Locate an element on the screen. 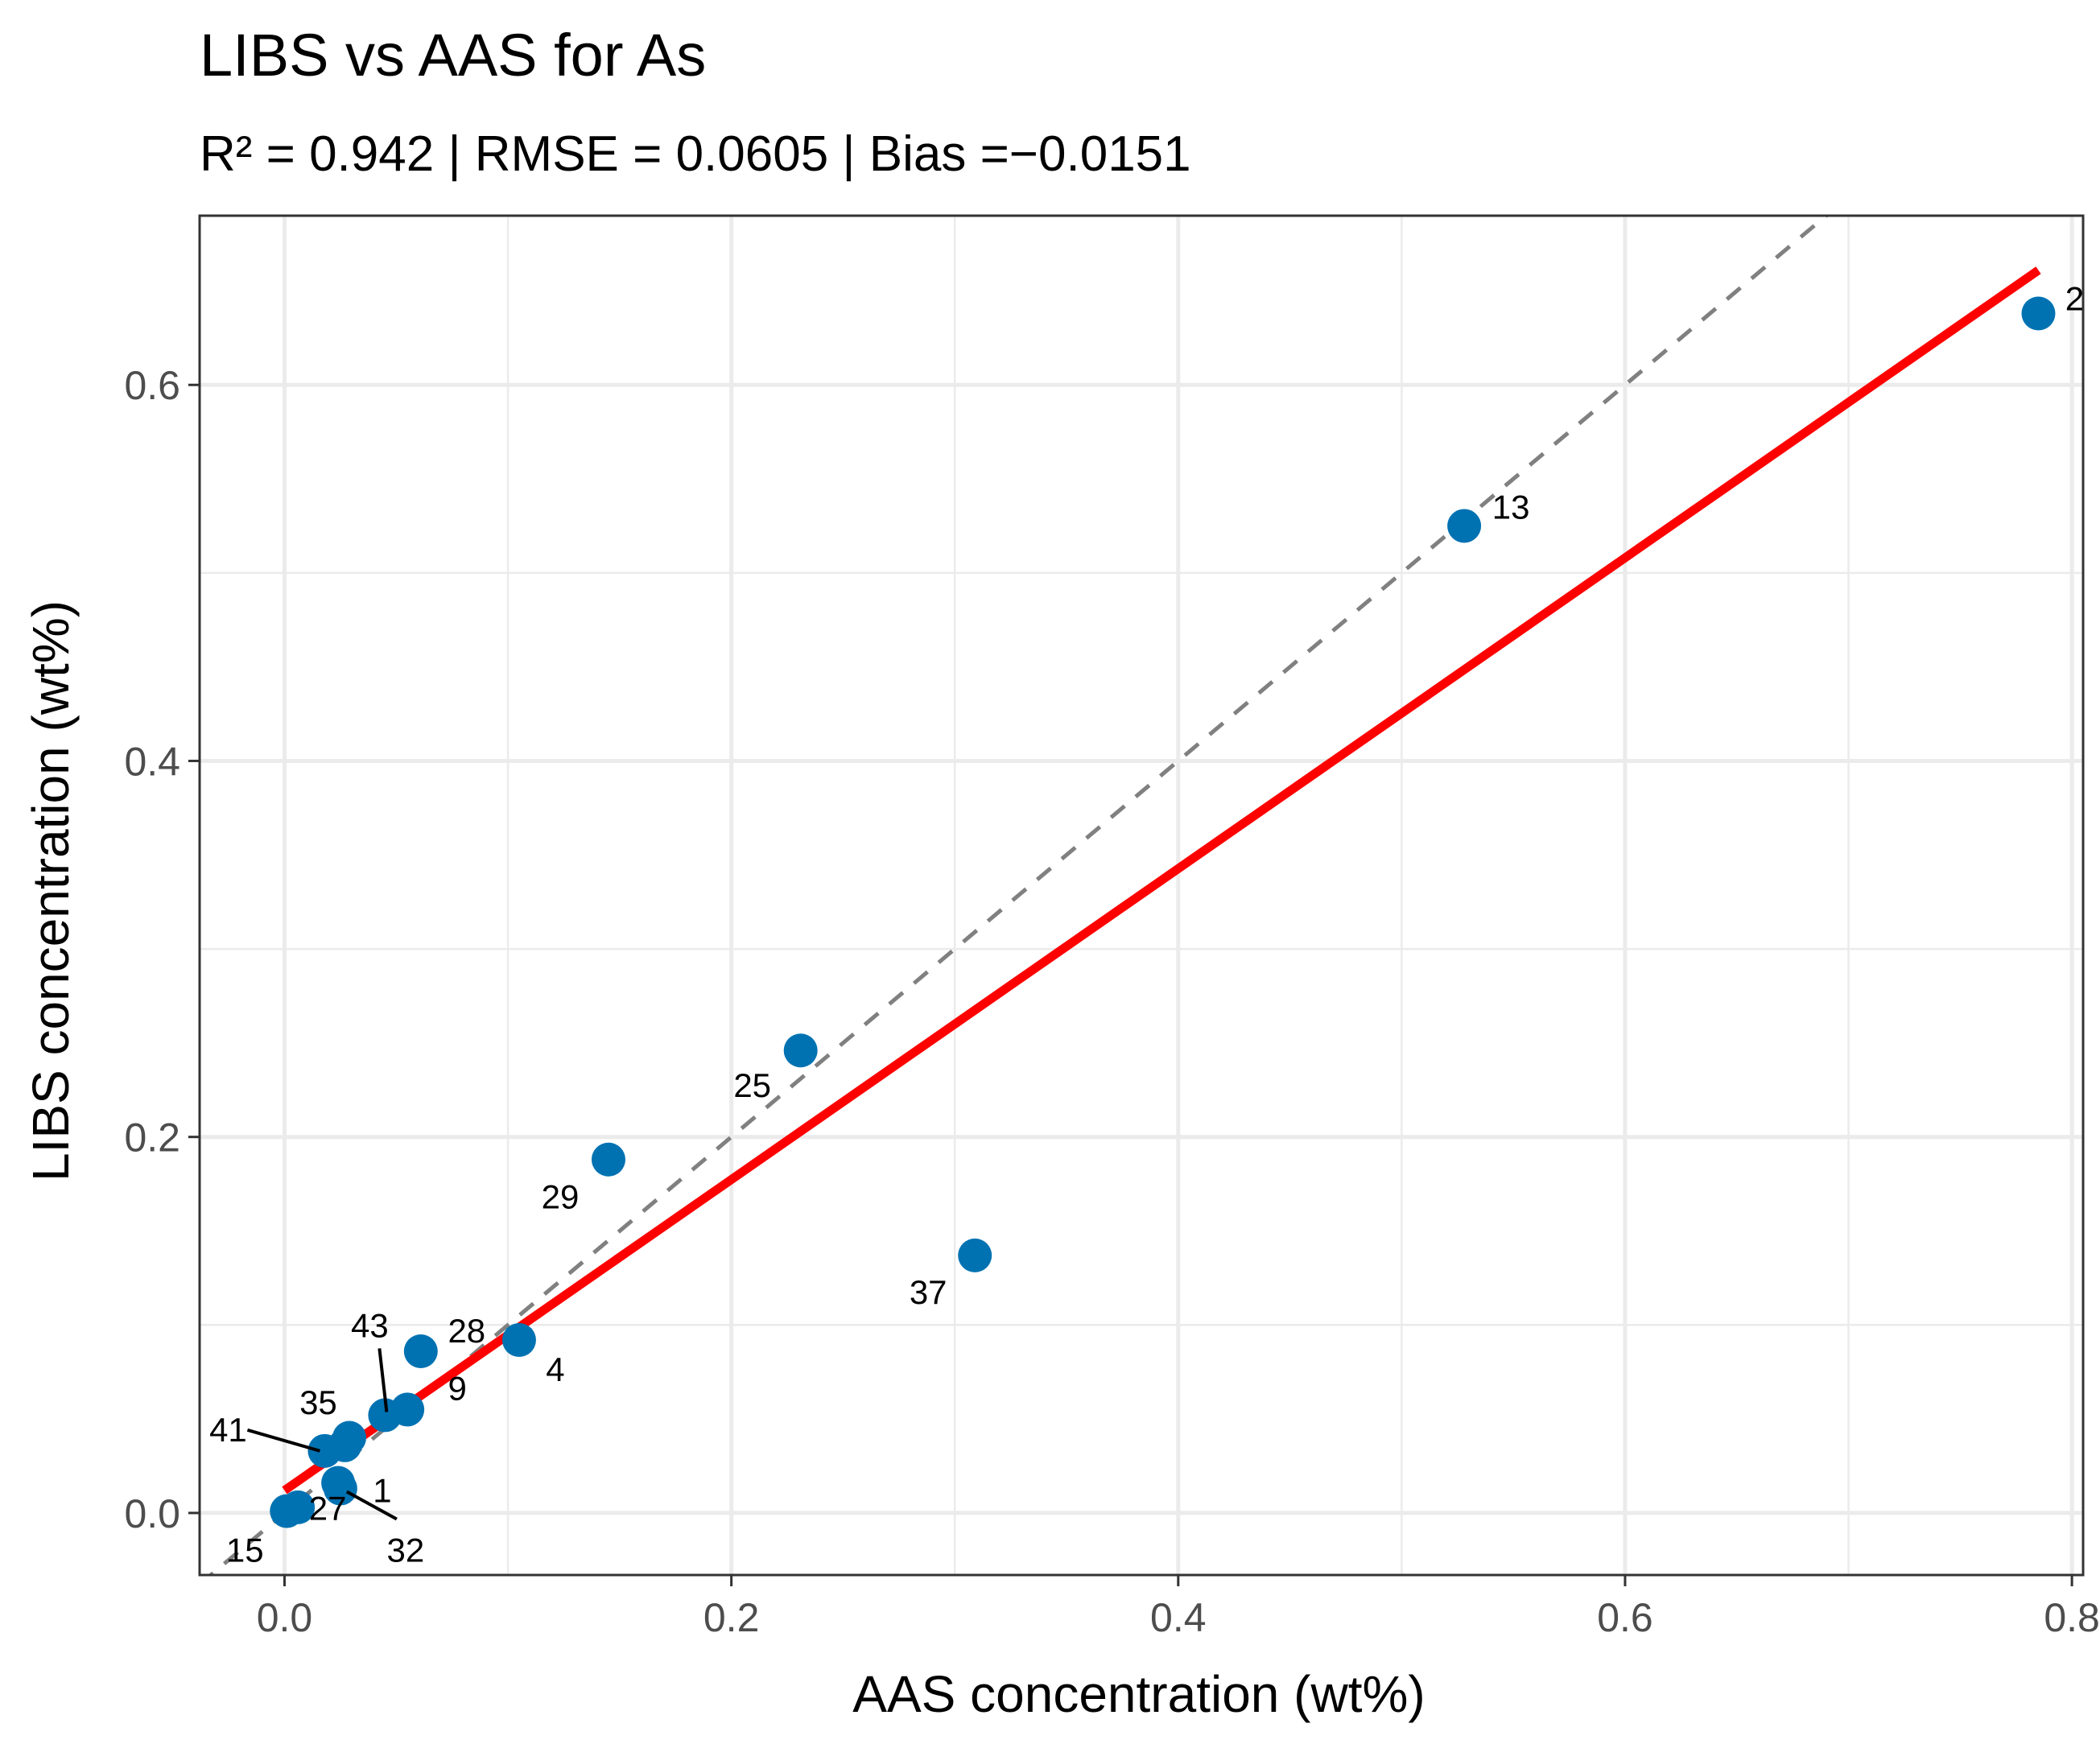  x-tick-label: 0.2 is located at coordinates (731, 1617).